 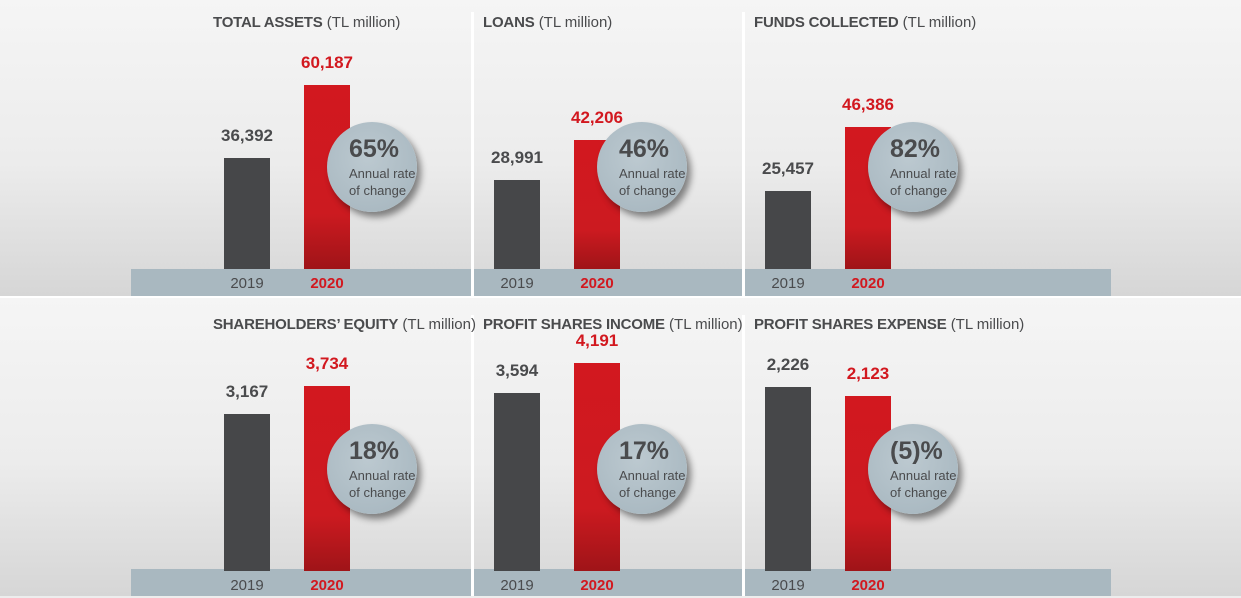 I want to click on change-bubble: 82% Annual rate of change, so click(x=913, y=167).